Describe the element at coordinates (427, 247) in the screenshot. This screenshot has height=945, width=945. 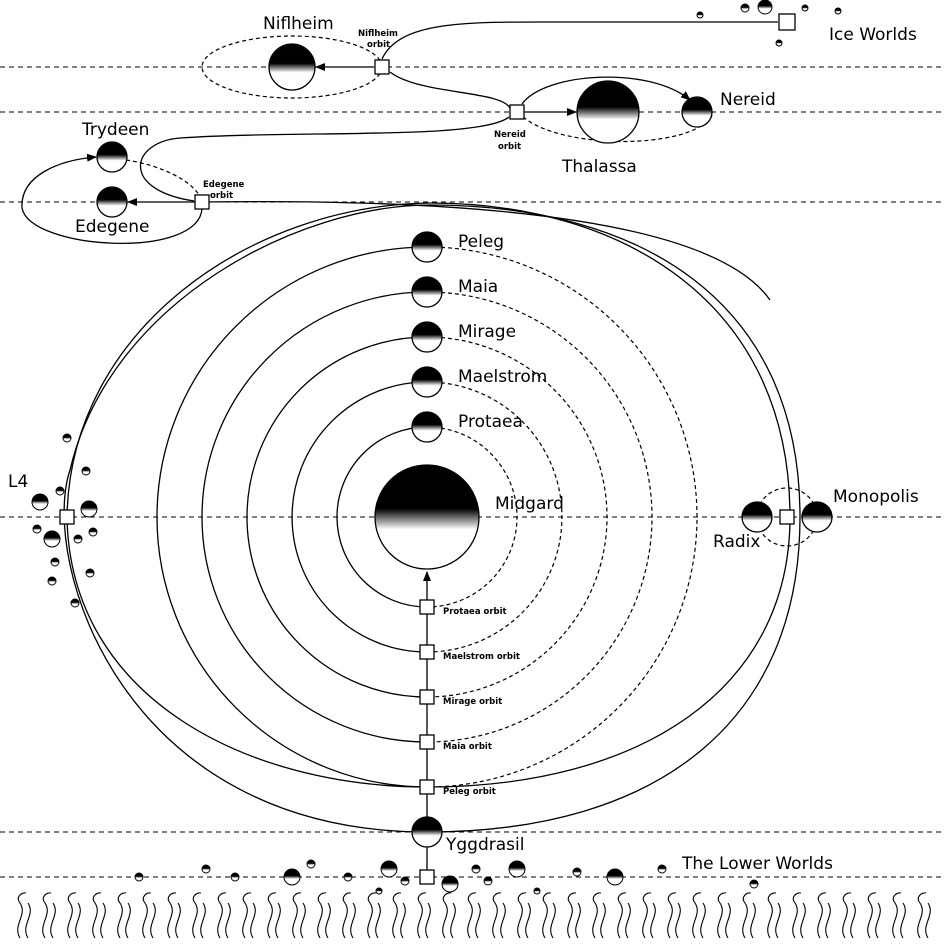
I see `peleg-planet` at that location.